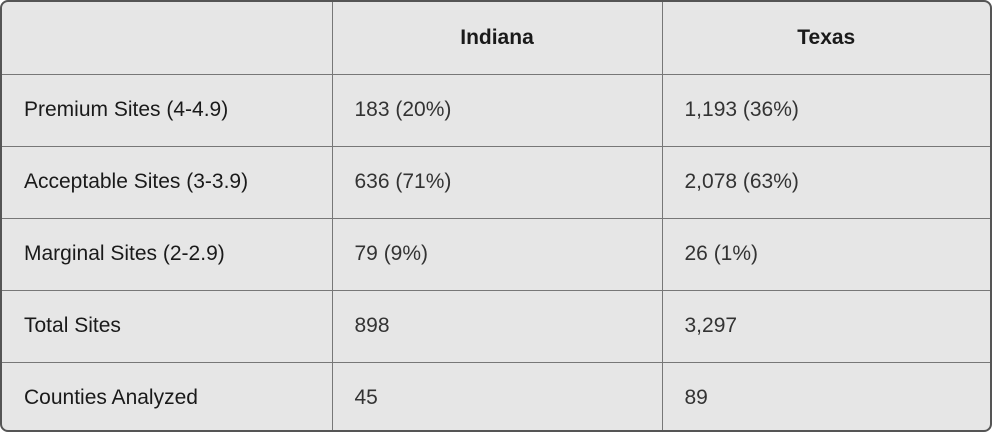 Image resolution: width=992 pixels, height=432 pixels. Describe the element at coordinates (167, 326) in the screenshot. I see `row-label: Total Sites` at that location.